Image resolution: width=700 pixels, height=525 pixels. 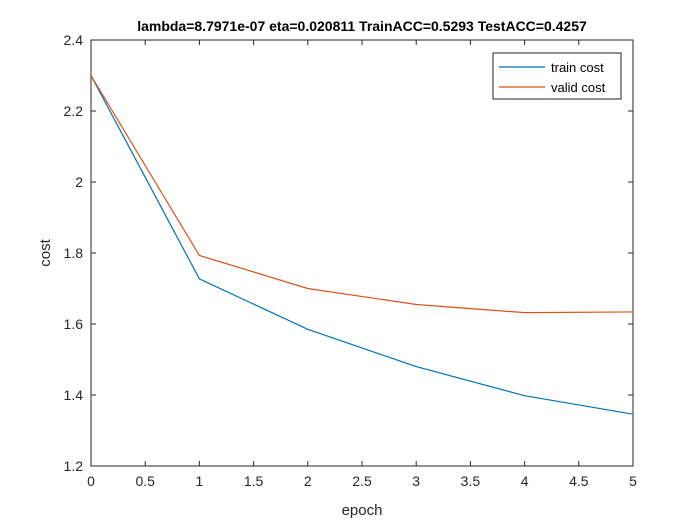 I want to click on legend-label: valid cost, so click(x=578, y=87).